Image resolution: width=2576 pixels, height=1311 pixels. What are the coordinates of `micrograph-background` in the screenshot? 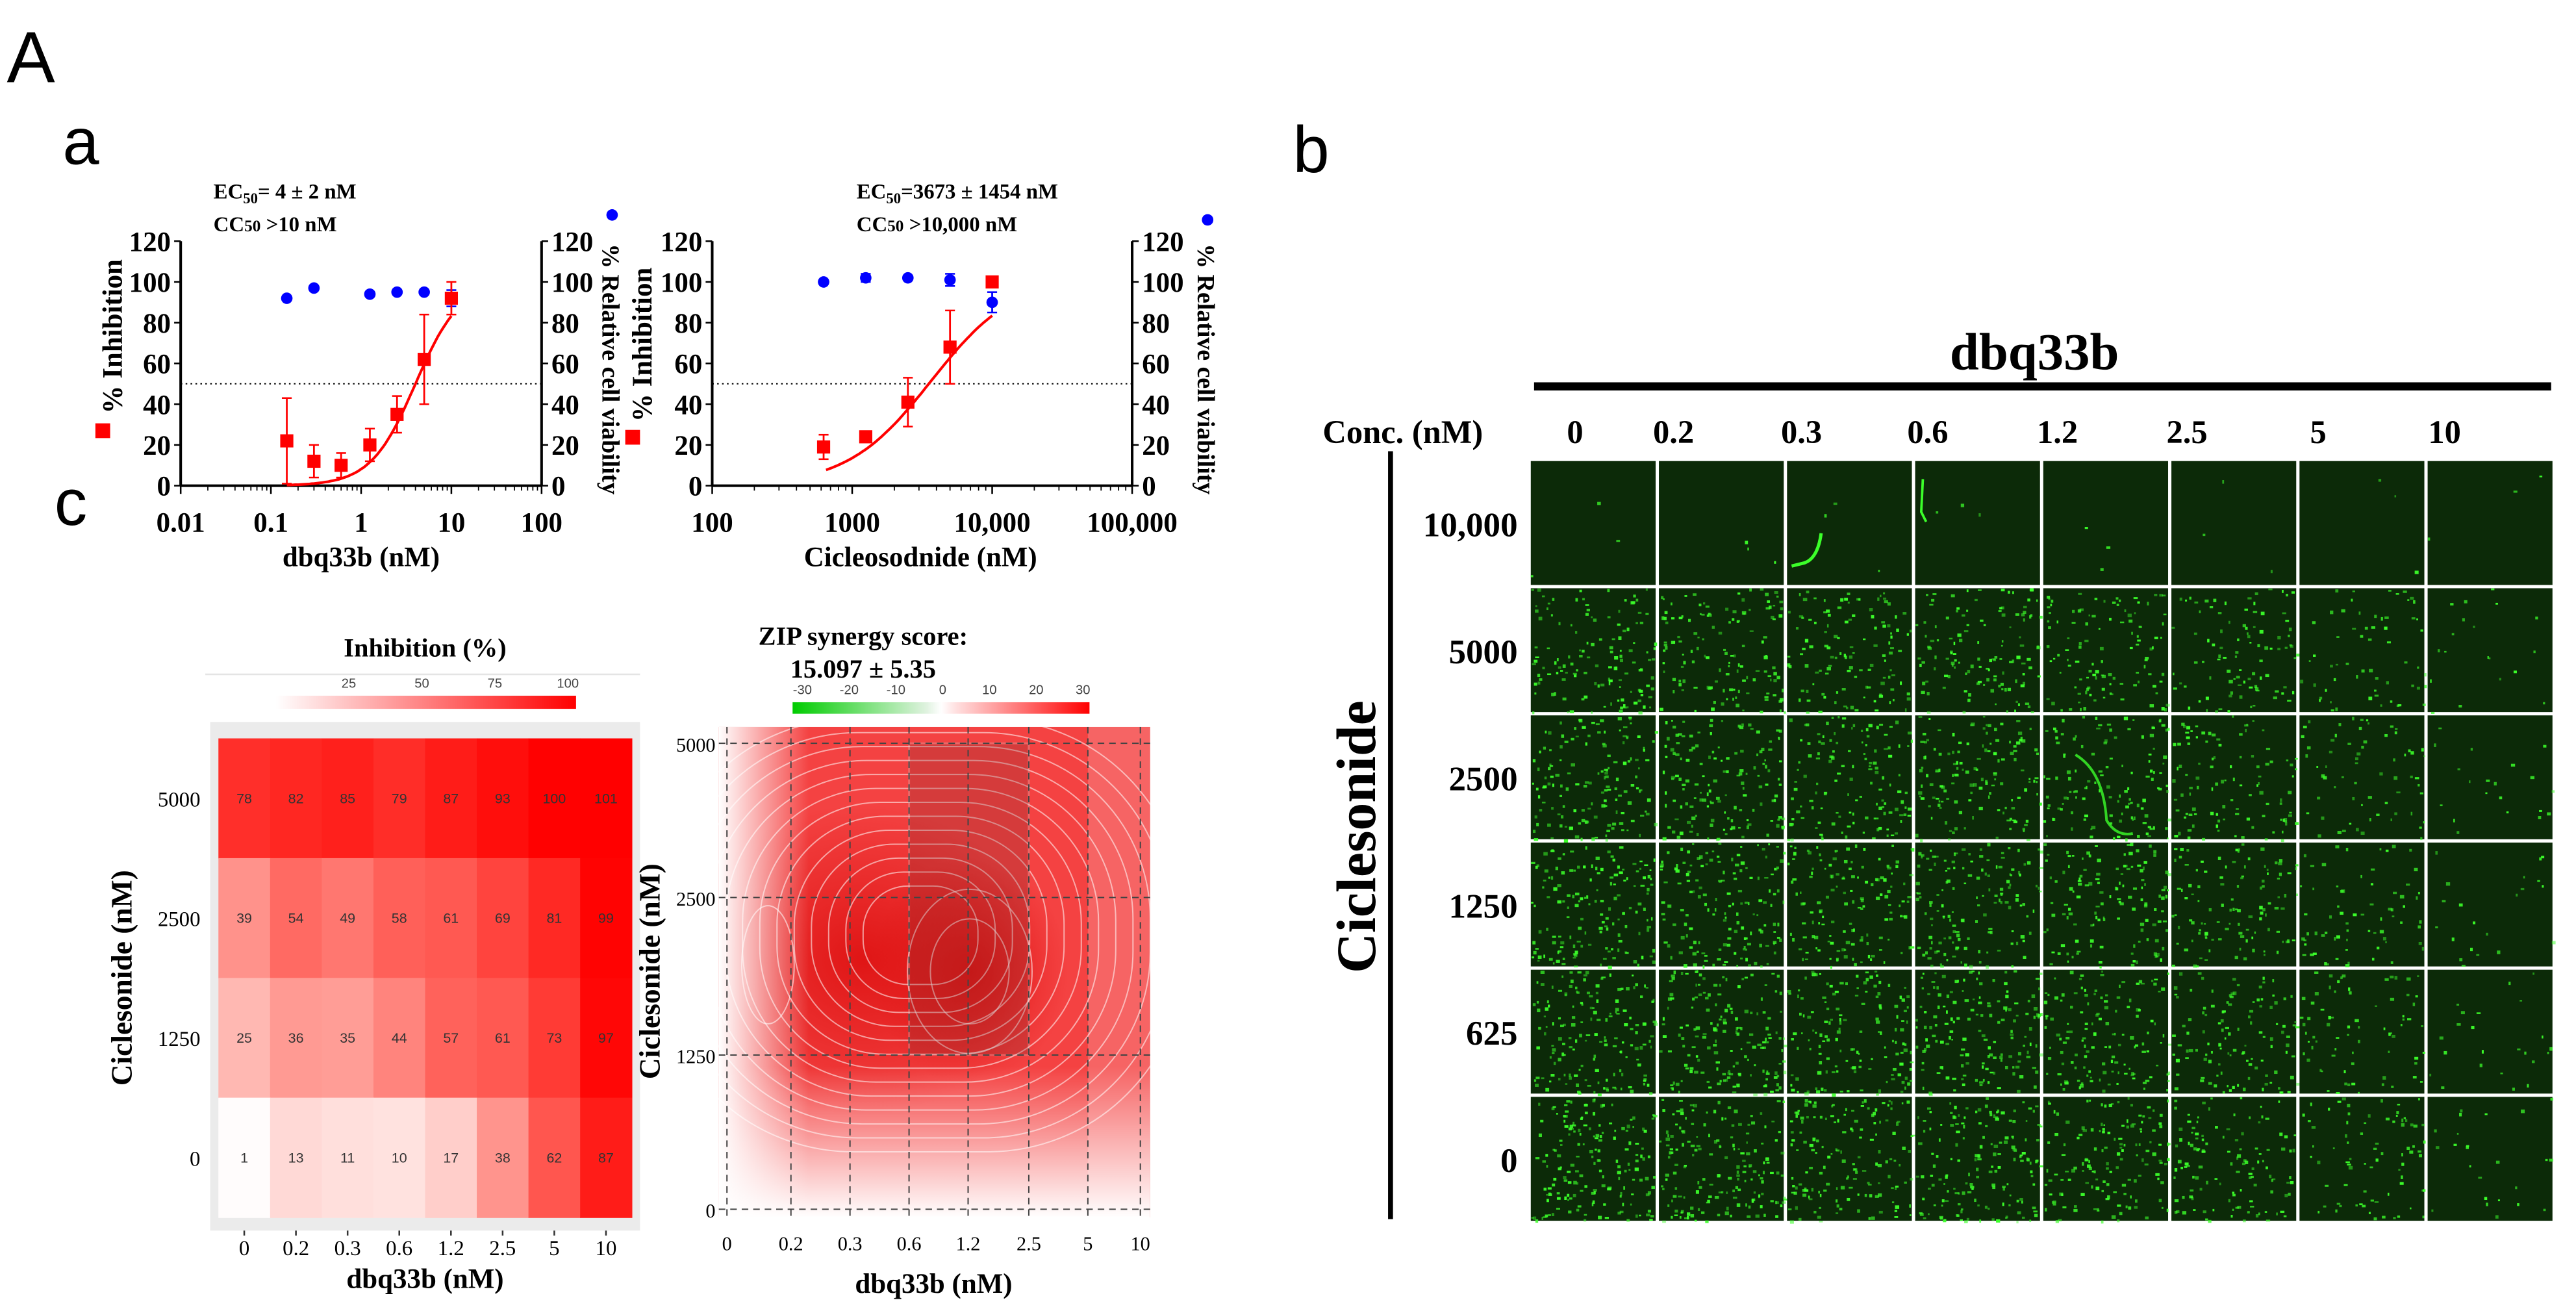 It's located at (1977, 650).